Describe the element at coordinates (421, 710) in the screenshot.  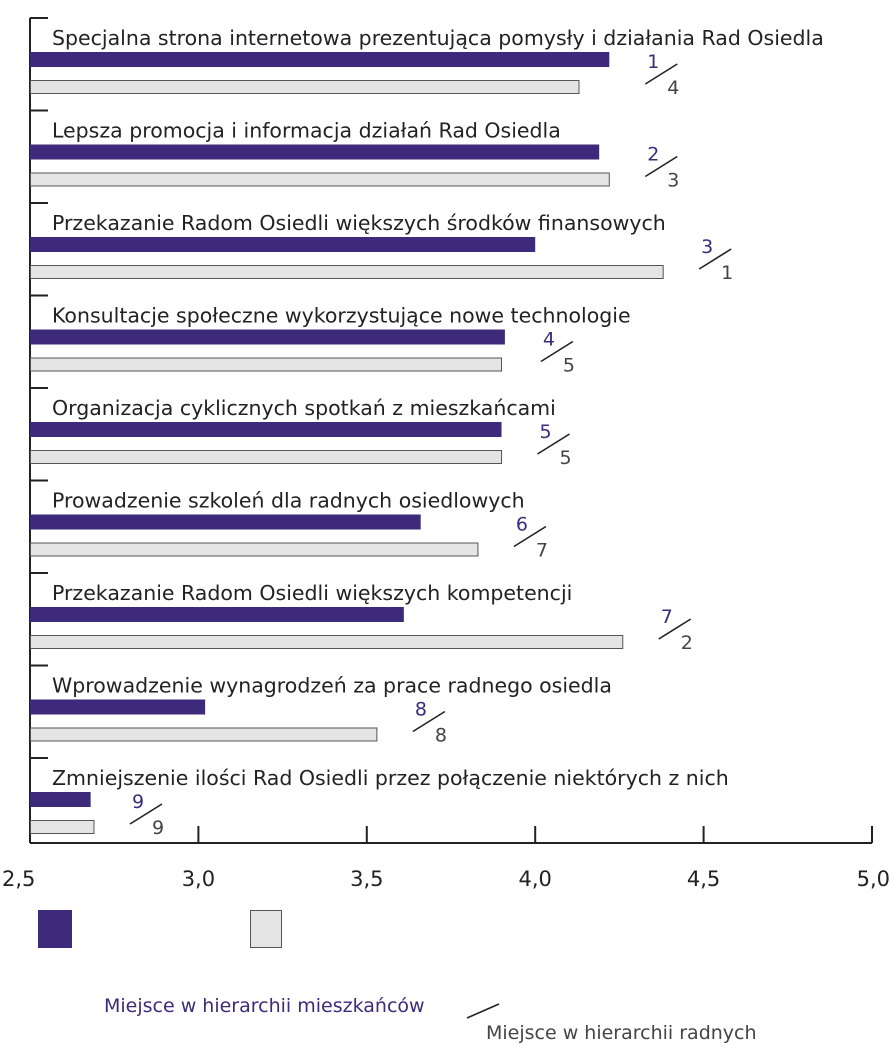
I see `rank-residents-label: 8` at that location.